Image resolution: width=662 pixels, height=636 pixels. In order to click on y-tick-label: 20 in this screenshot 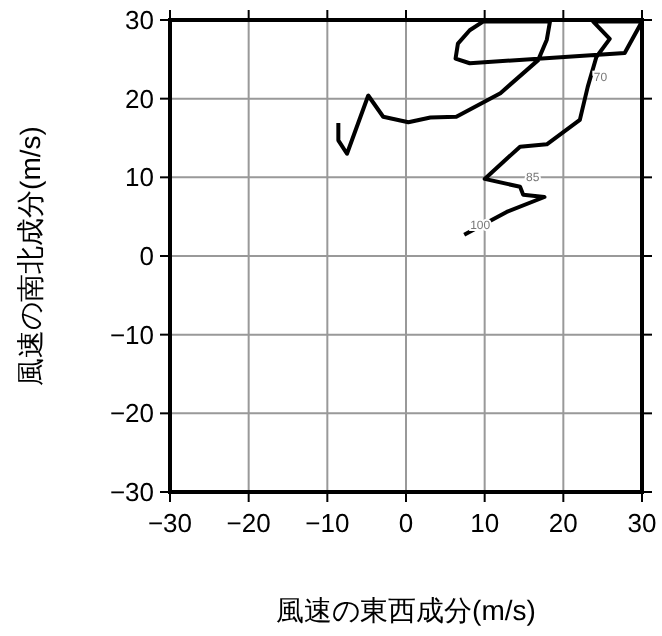, I will do `click(139, 98)`.